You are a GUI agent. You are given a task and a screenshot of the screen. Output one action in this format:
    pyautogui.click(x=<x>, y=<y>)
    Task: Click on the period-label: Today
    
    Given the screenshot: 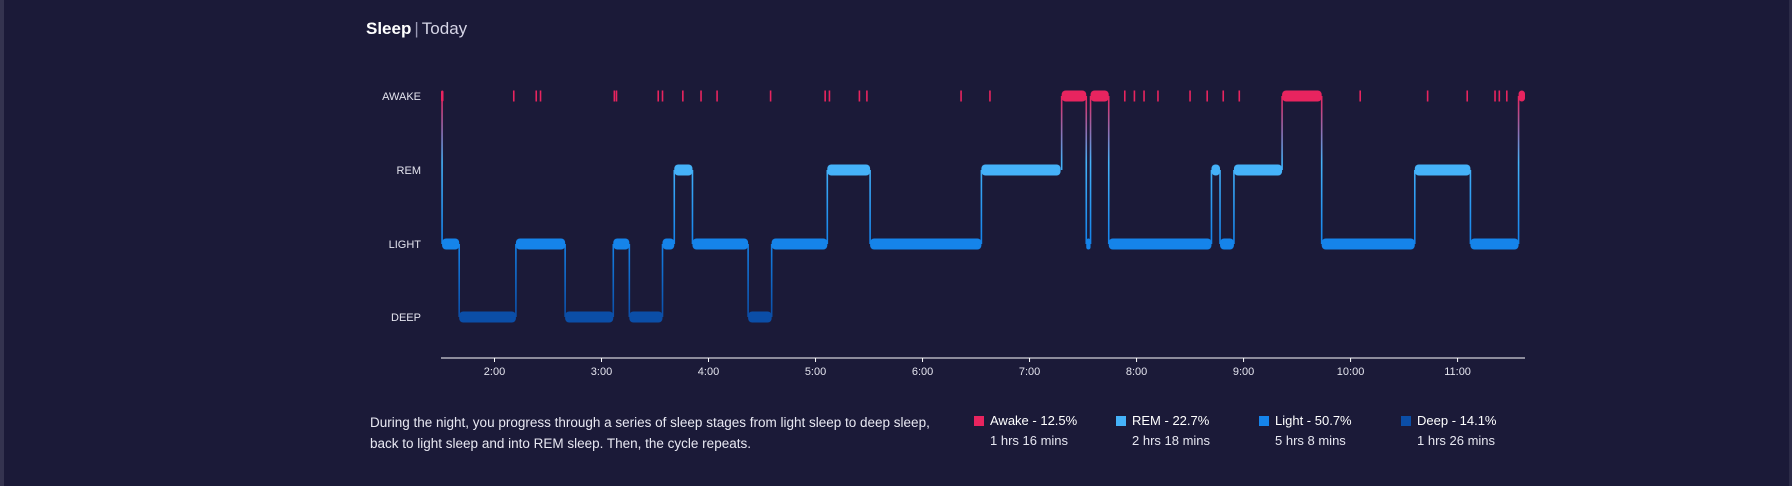 What is the action you would take?
    pyautogui.click(x=444, y=28)
    